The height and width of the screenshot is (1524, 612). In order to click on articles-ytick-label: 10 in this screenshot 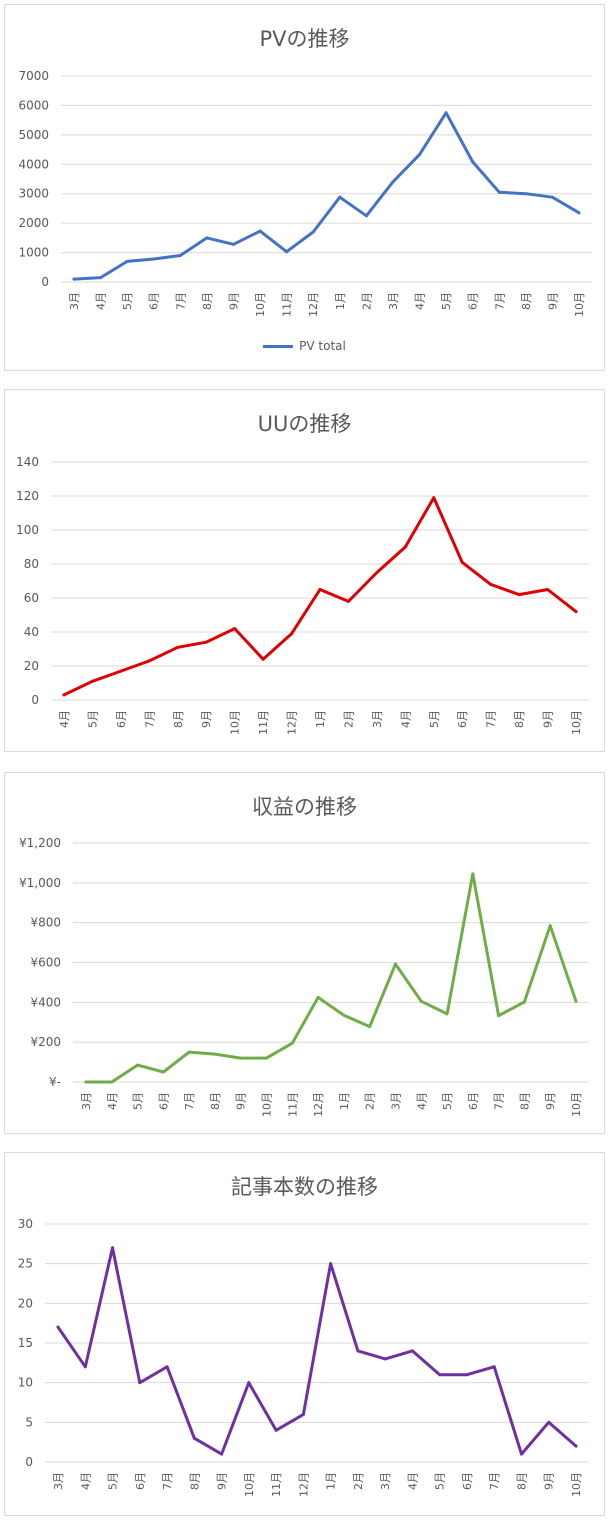, I will do `click(25, 1383)`.